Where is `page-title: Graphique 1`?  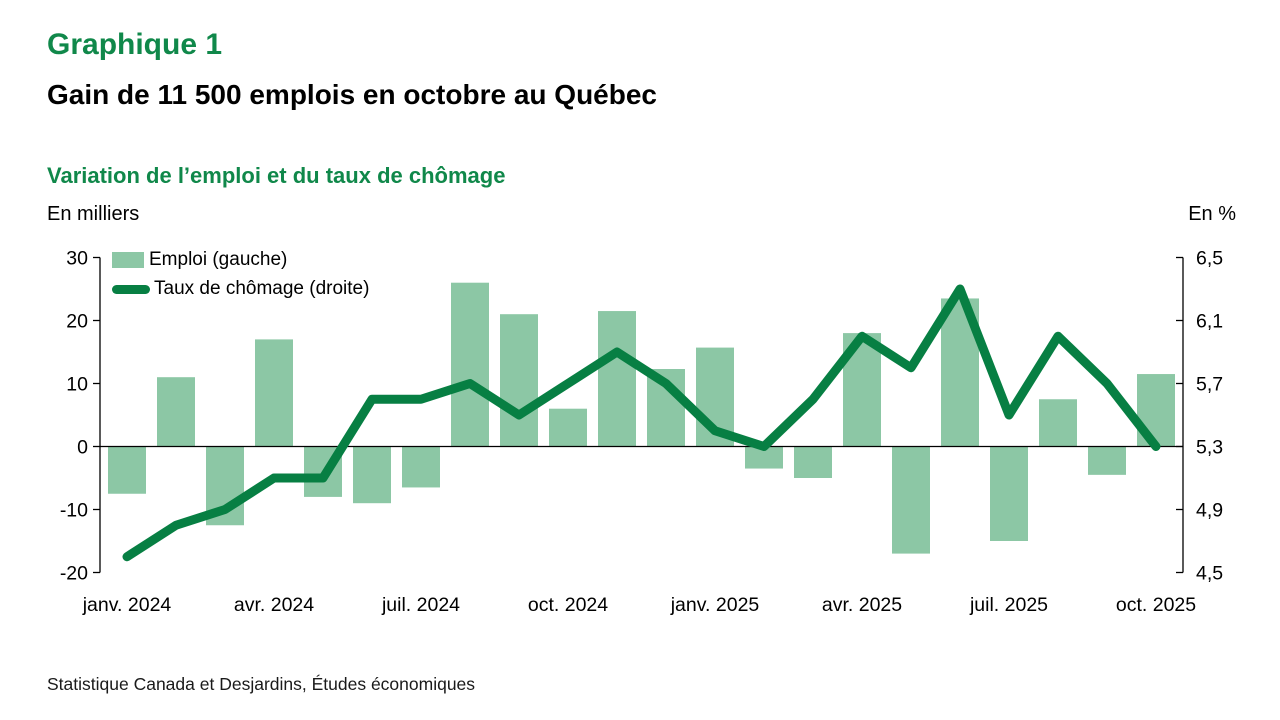 page-title: Graphique 1 is located at coordinates (135, 44).